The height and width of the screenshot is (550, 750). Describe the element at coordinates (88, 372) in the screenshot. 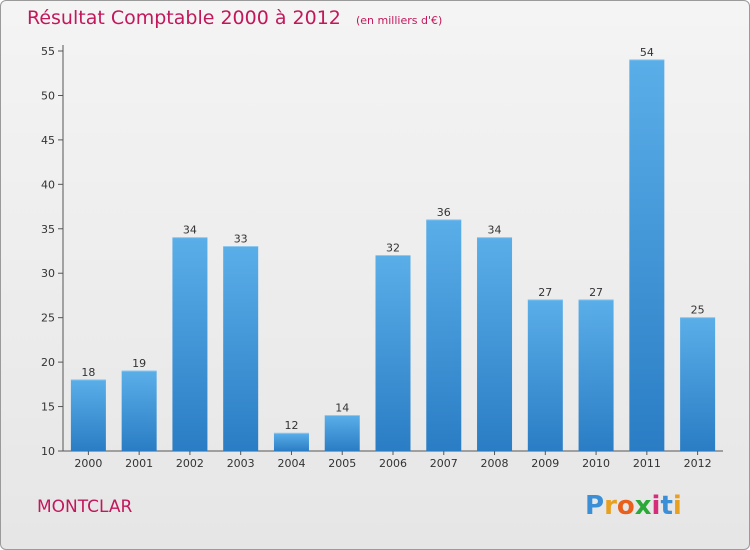

I see `data-label: 18` at that location.